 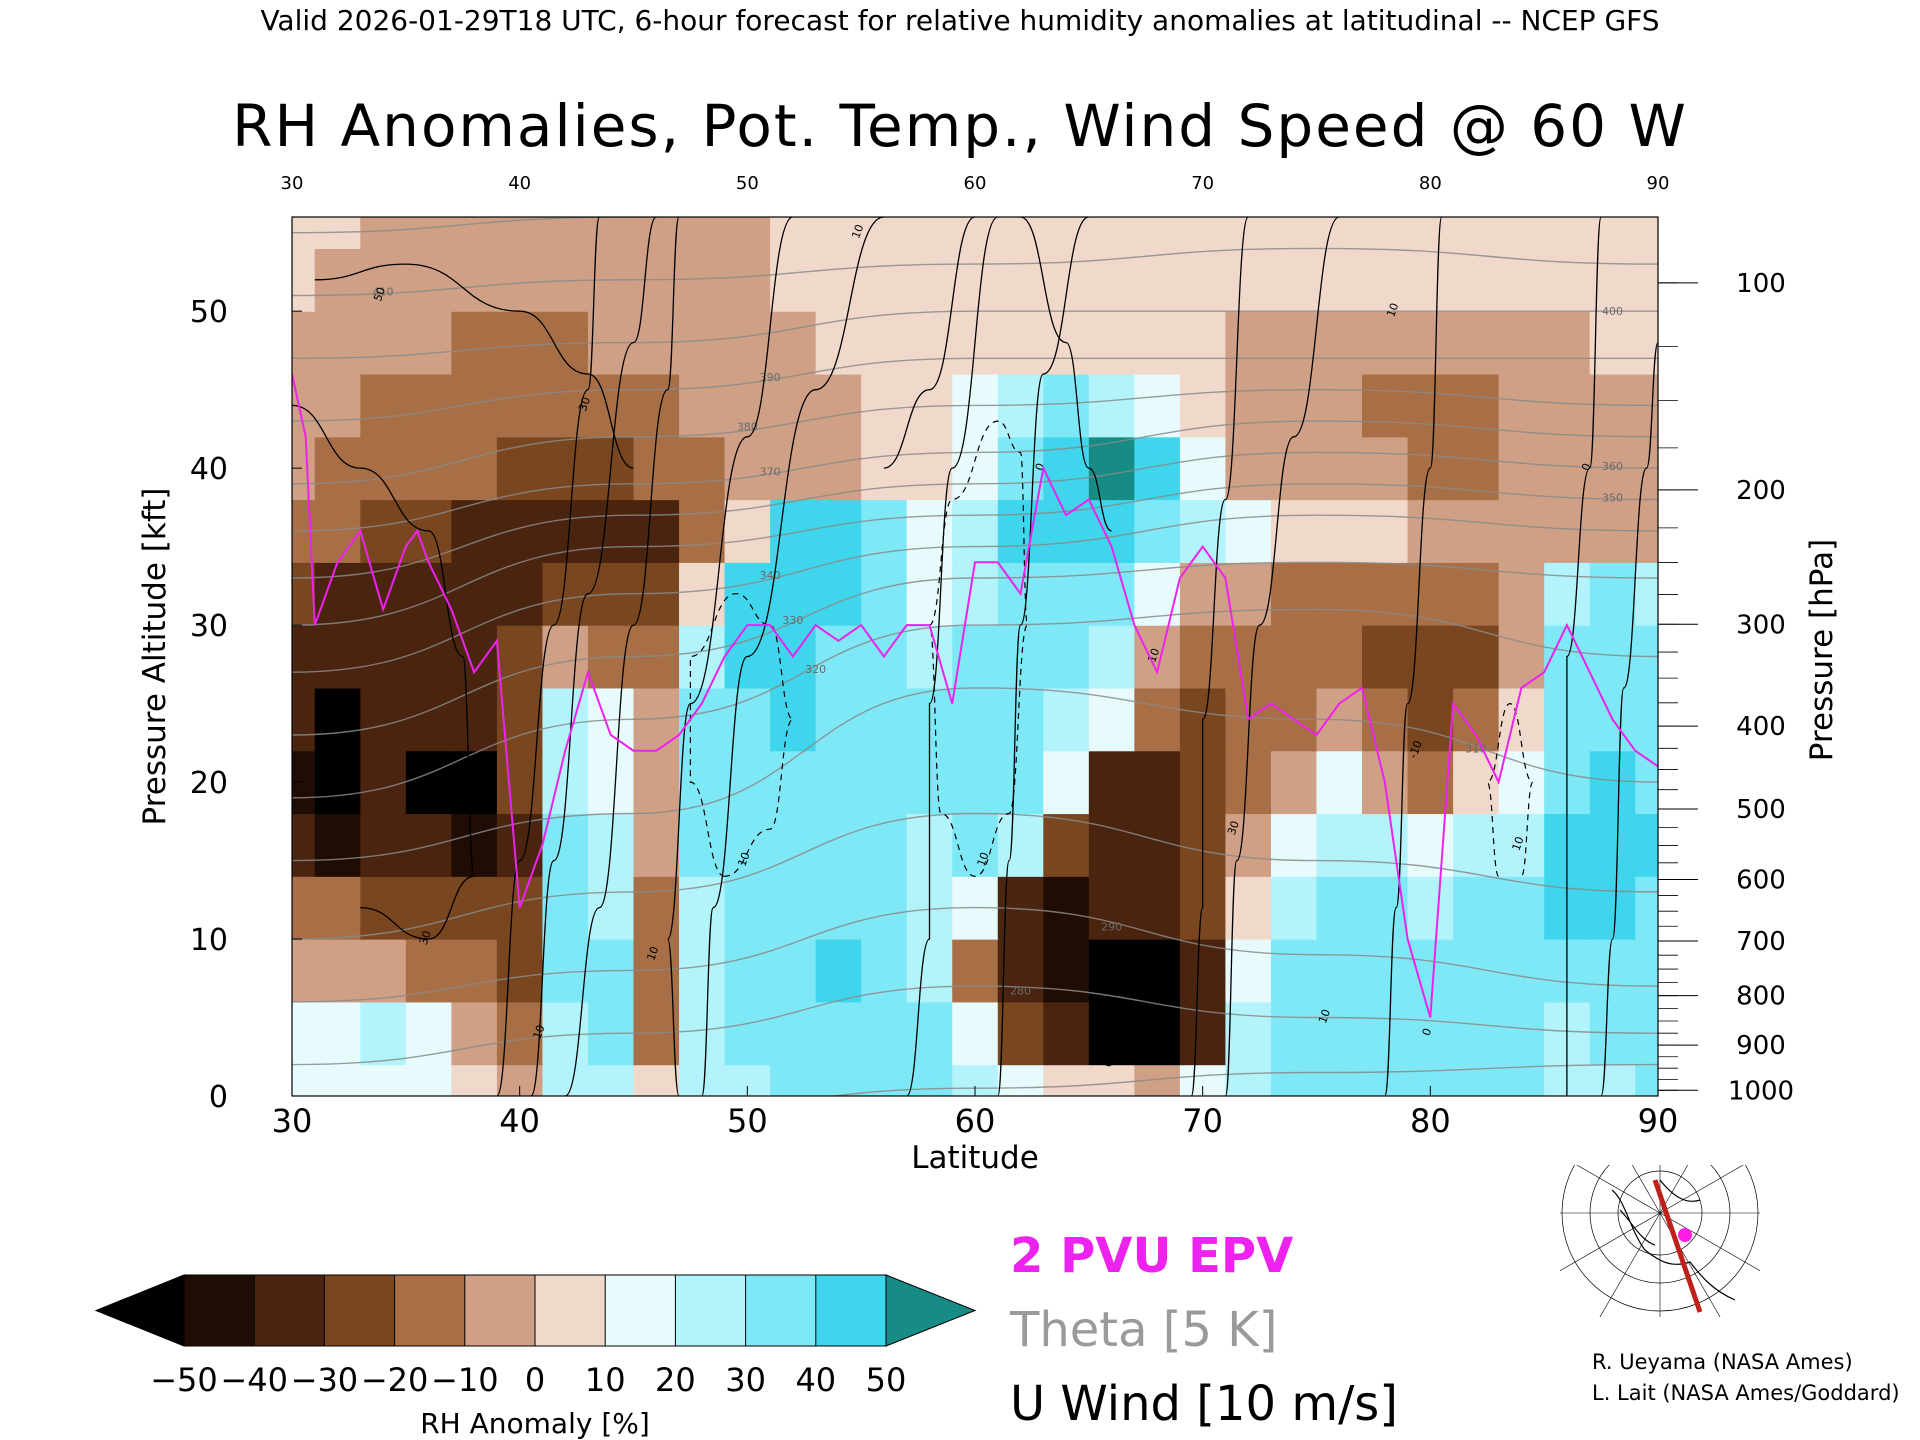 What do you see at coordinates (770, 377) in the screenshot?
I see `theta-contour-label: 390` at bounding box center [770, 377].